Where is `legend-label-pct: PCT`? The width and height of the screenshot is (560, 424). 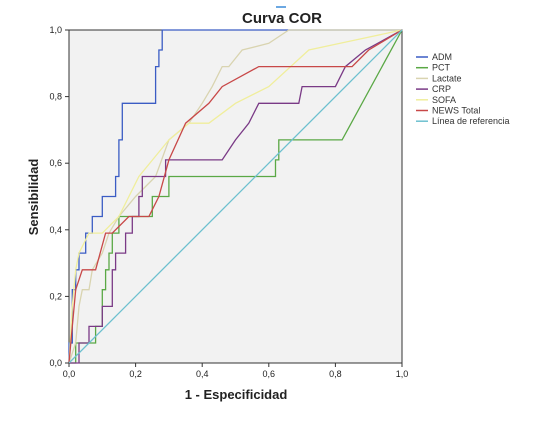 legend-label-pct: PCT is located at coordinates (441, 68).